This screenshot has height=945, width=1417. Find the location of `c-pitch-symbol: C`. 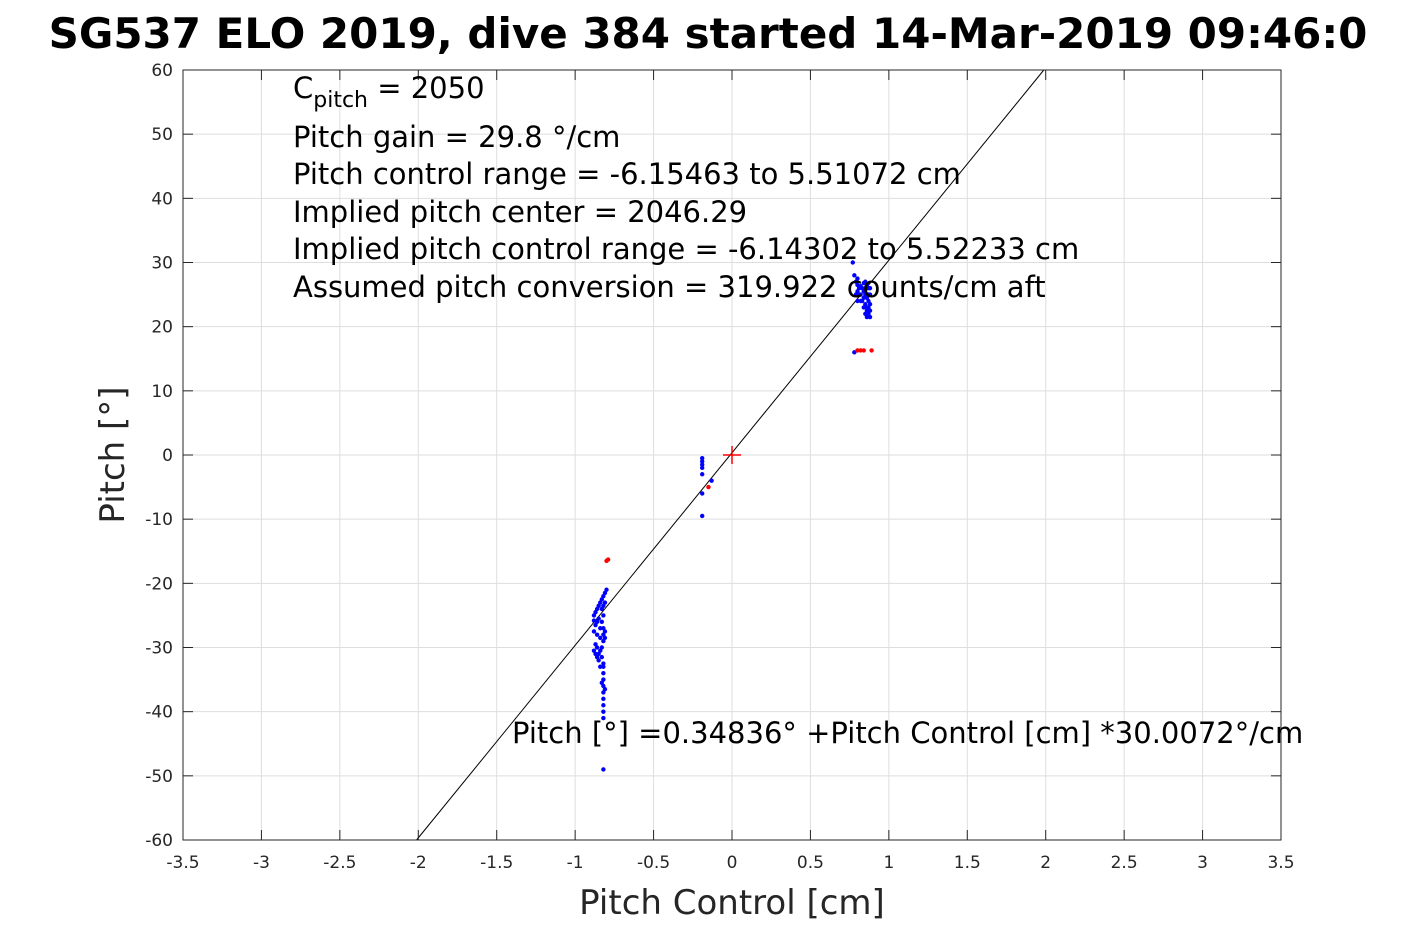

c-pitch-symbol: C is located at coordinates (303, 88).